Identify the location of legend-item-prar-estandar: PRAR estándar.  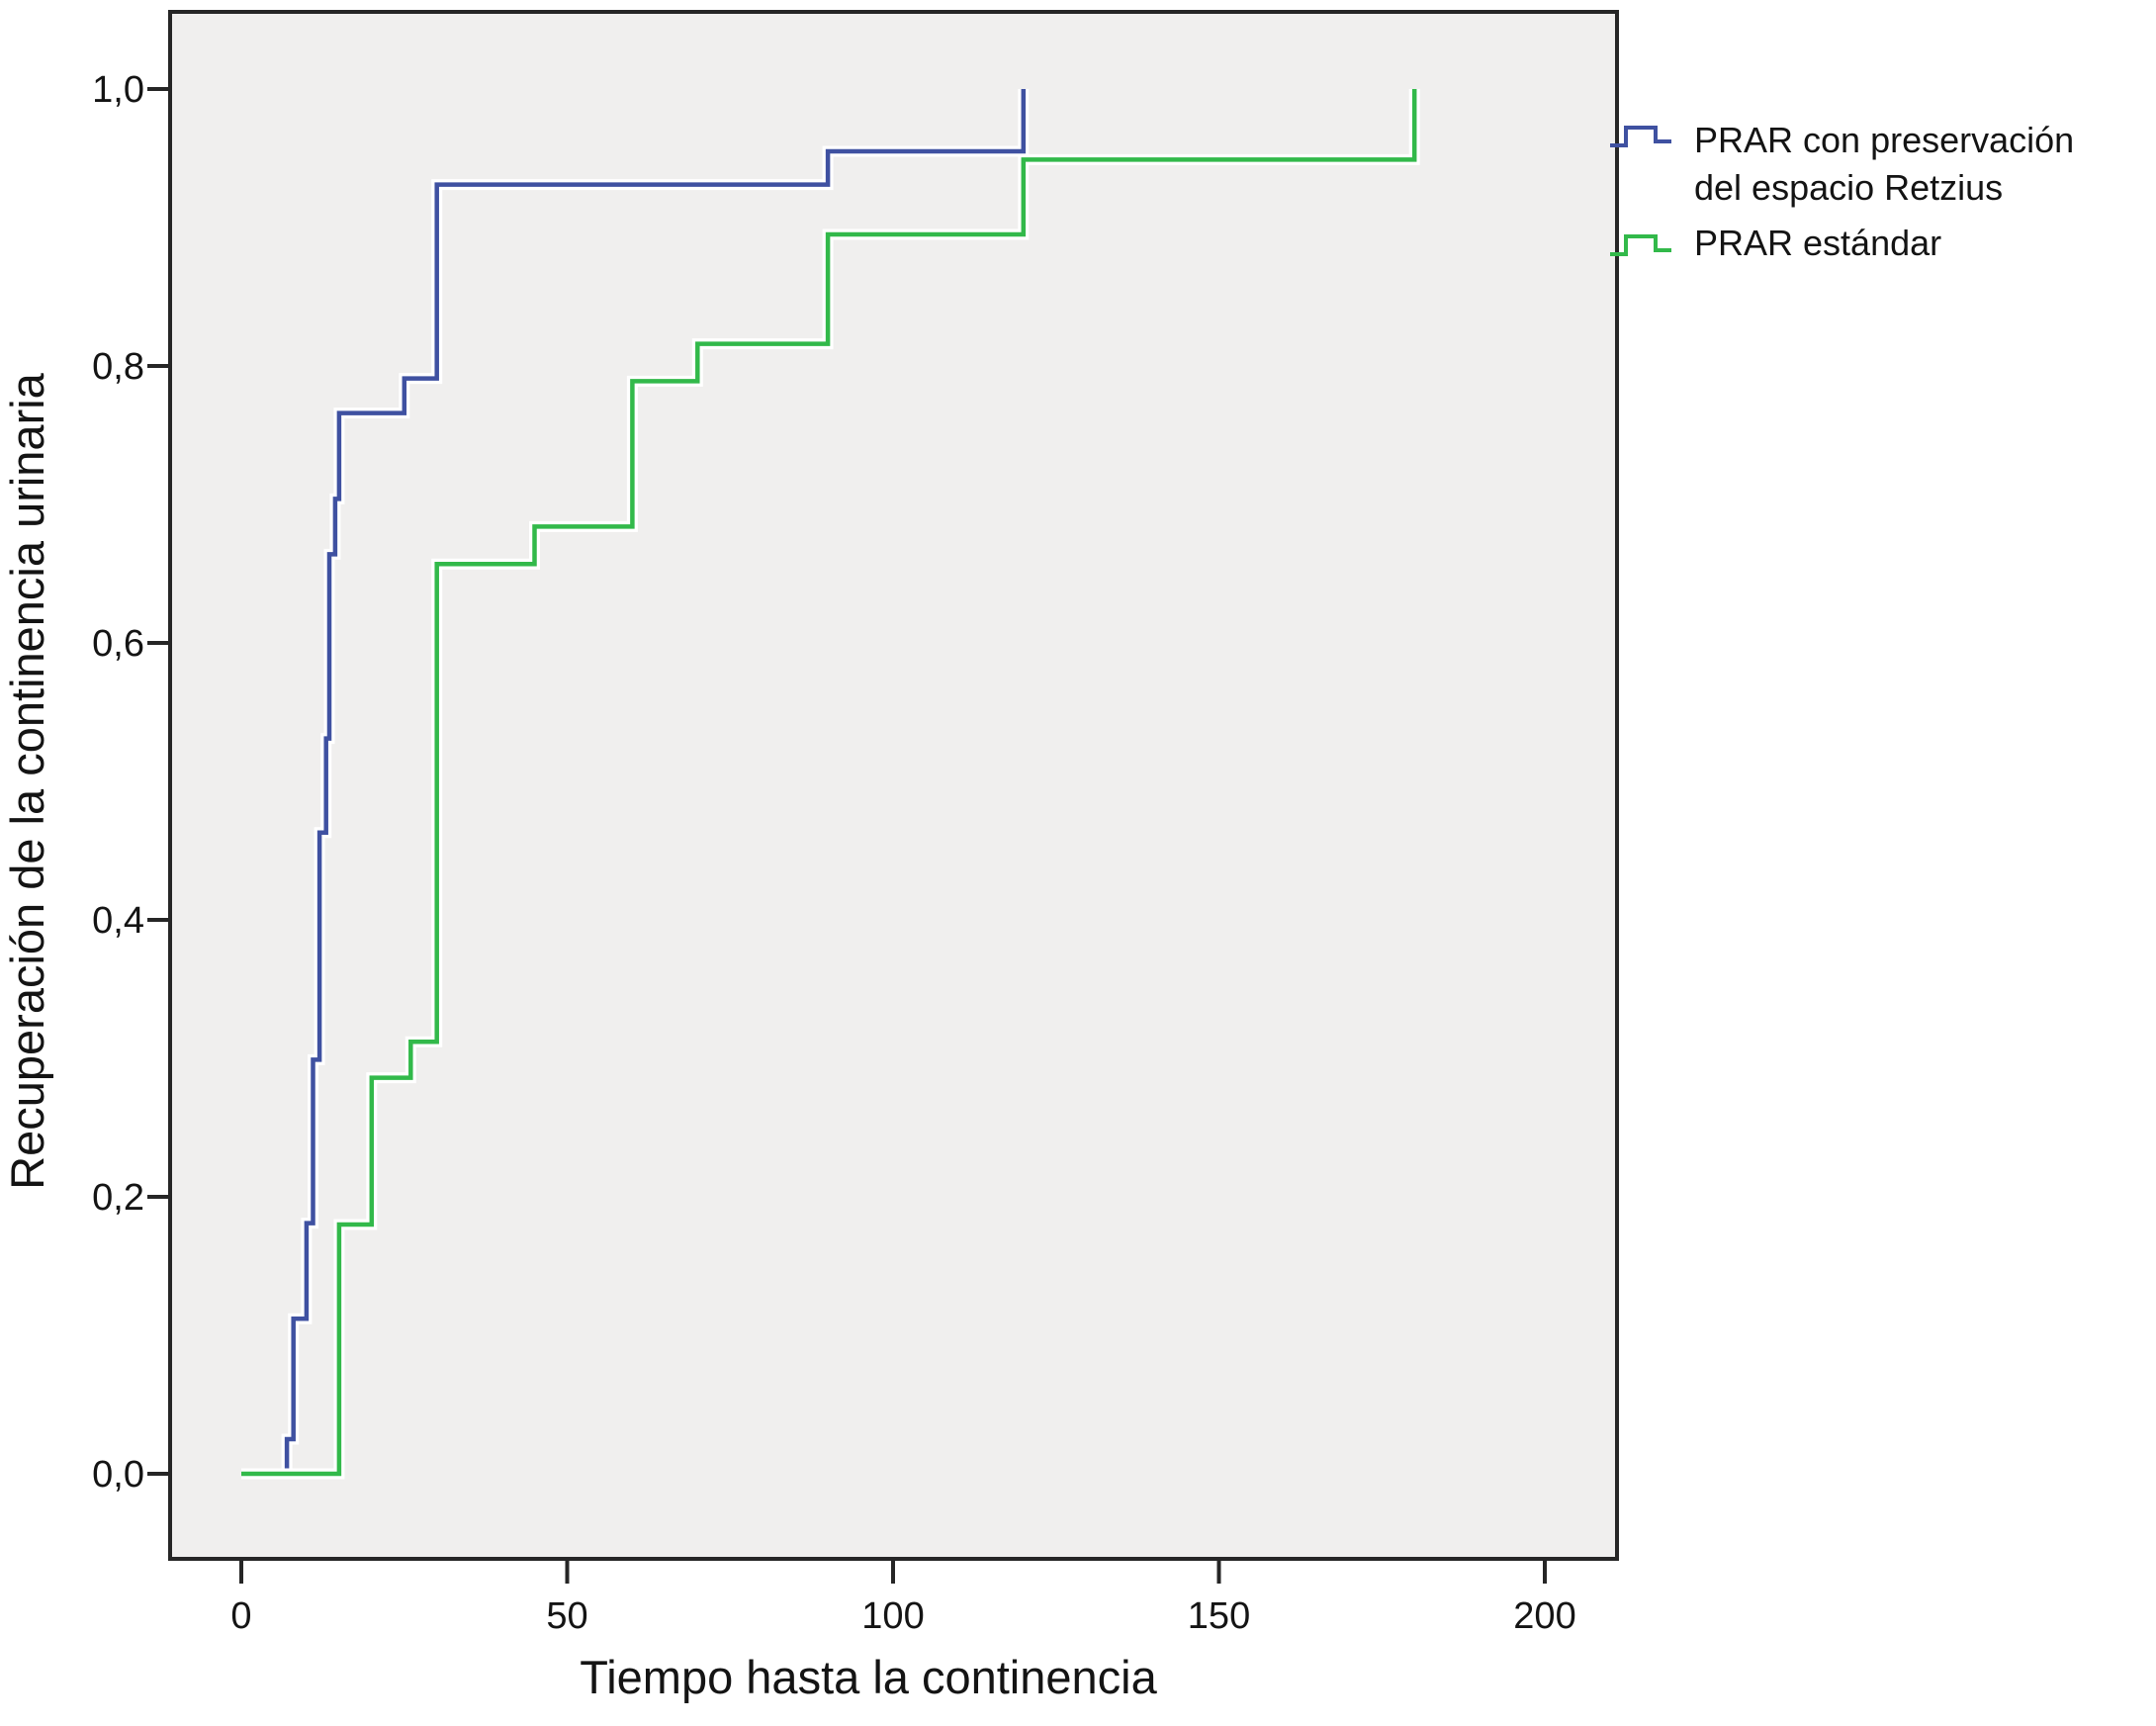
(1775, 243).